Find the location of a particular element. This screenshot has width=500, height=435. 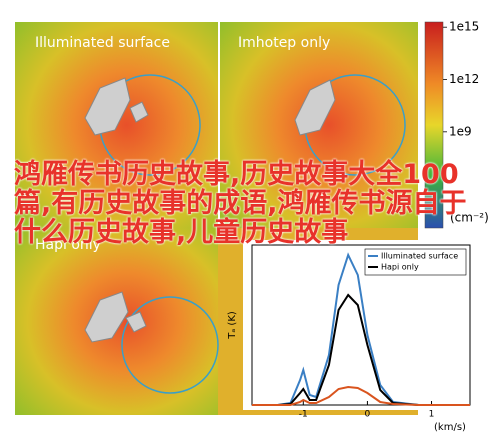

legend-label: Illuminated surface is located at coordinates (419, 256).